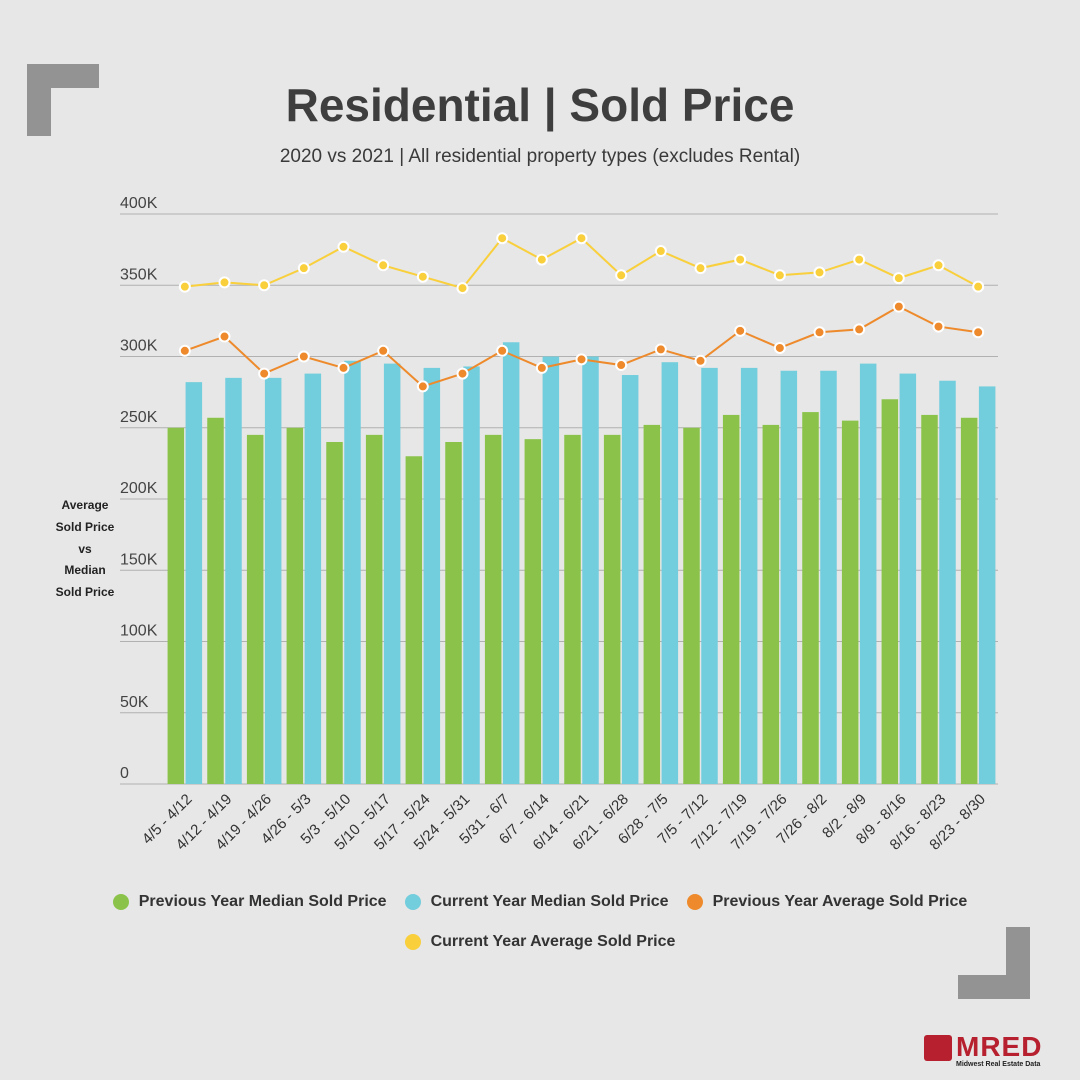 Image resolution: width=1080 pixels, height=1080 pixels. Describe the element at coordinates (124, 773) in the screenshot. I see `y-tick-label: 0` at that location.